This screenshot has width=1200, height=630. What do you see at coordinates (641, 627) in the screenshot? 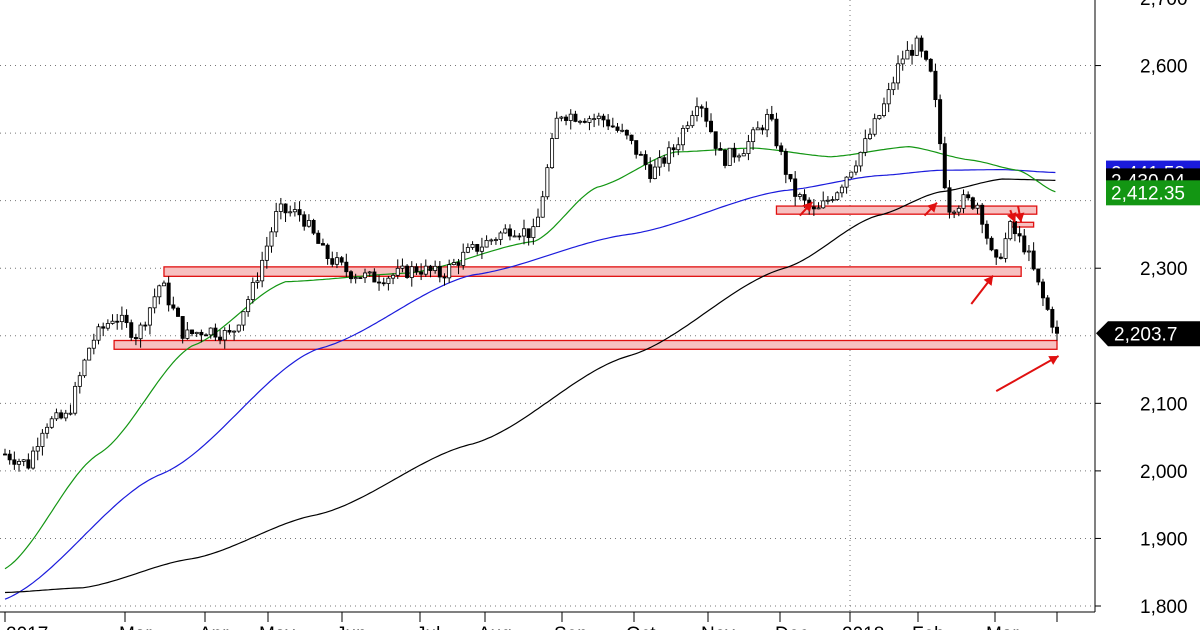
I see `x-tick-label: Oct` at bounding box center [641, 627].